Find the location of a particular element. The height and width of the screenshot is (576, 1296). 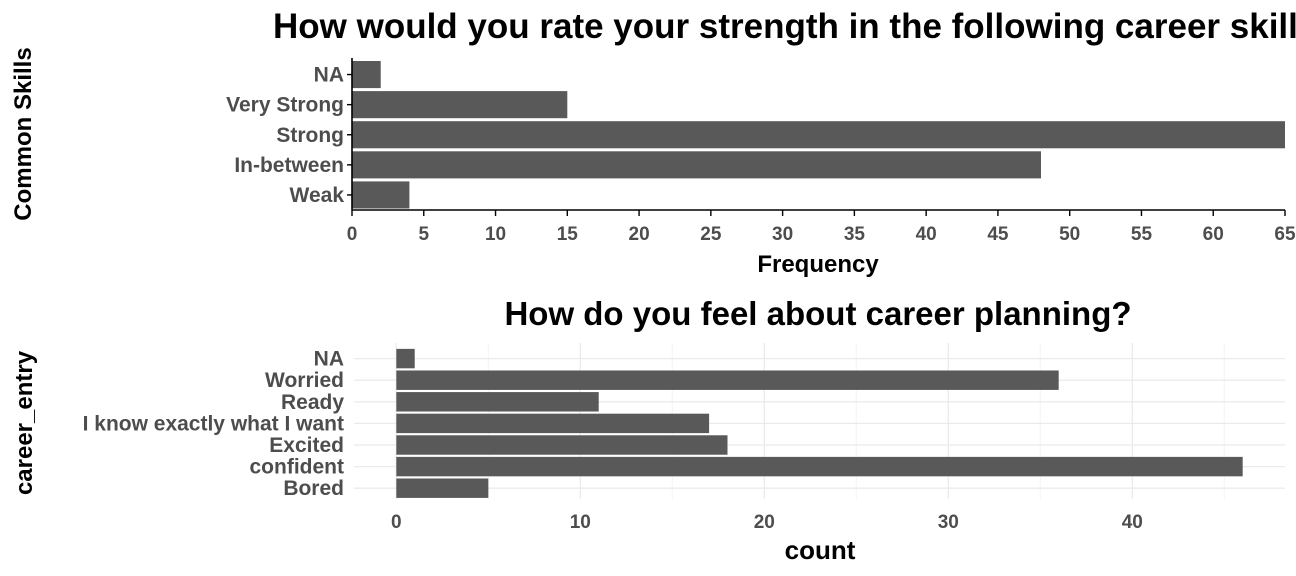

skills-y-axis-label: Common Skills is located at coordinates (23, 133).